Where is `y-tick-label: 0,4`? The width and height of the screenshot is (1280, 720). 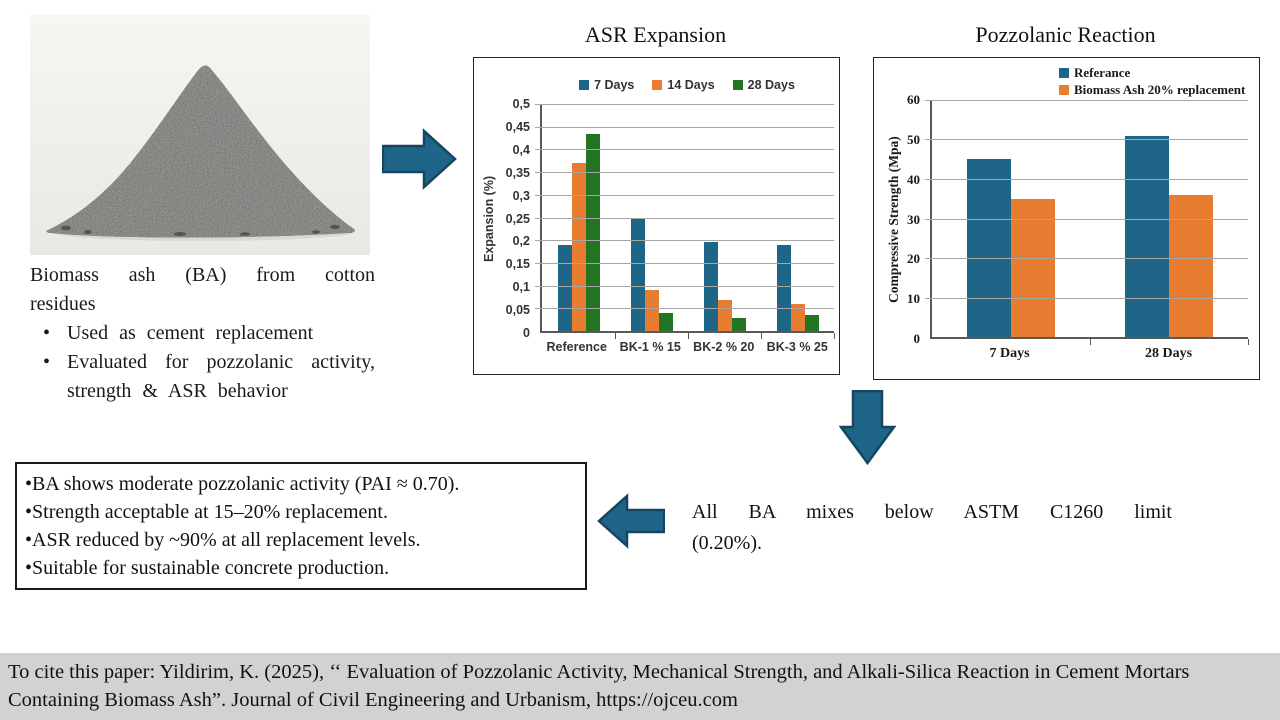
y-tick-label: 0,4 is located at coordinates (521, 149).